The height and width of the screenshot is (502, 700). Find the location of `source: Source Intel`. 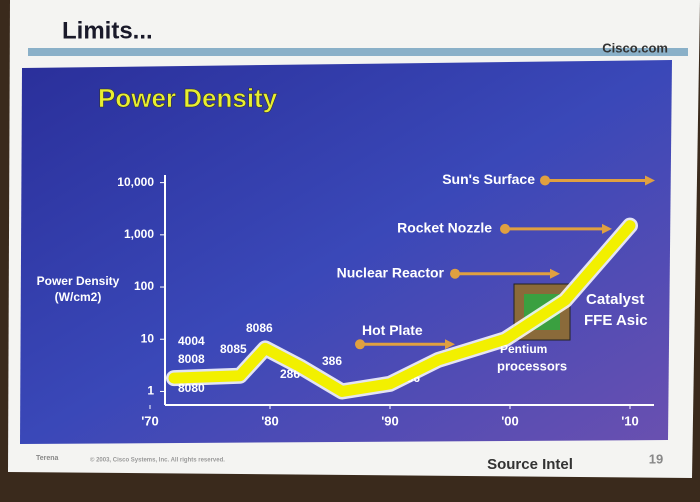

source: Source Intel is located at coordinates (530, 464).